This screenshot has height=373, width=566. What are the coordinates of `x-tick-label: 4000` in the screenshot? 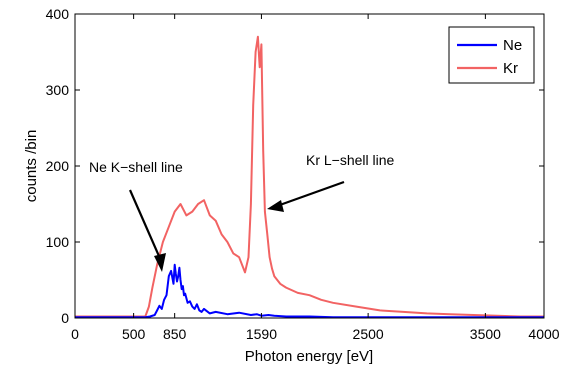 It's located at (543, 334).